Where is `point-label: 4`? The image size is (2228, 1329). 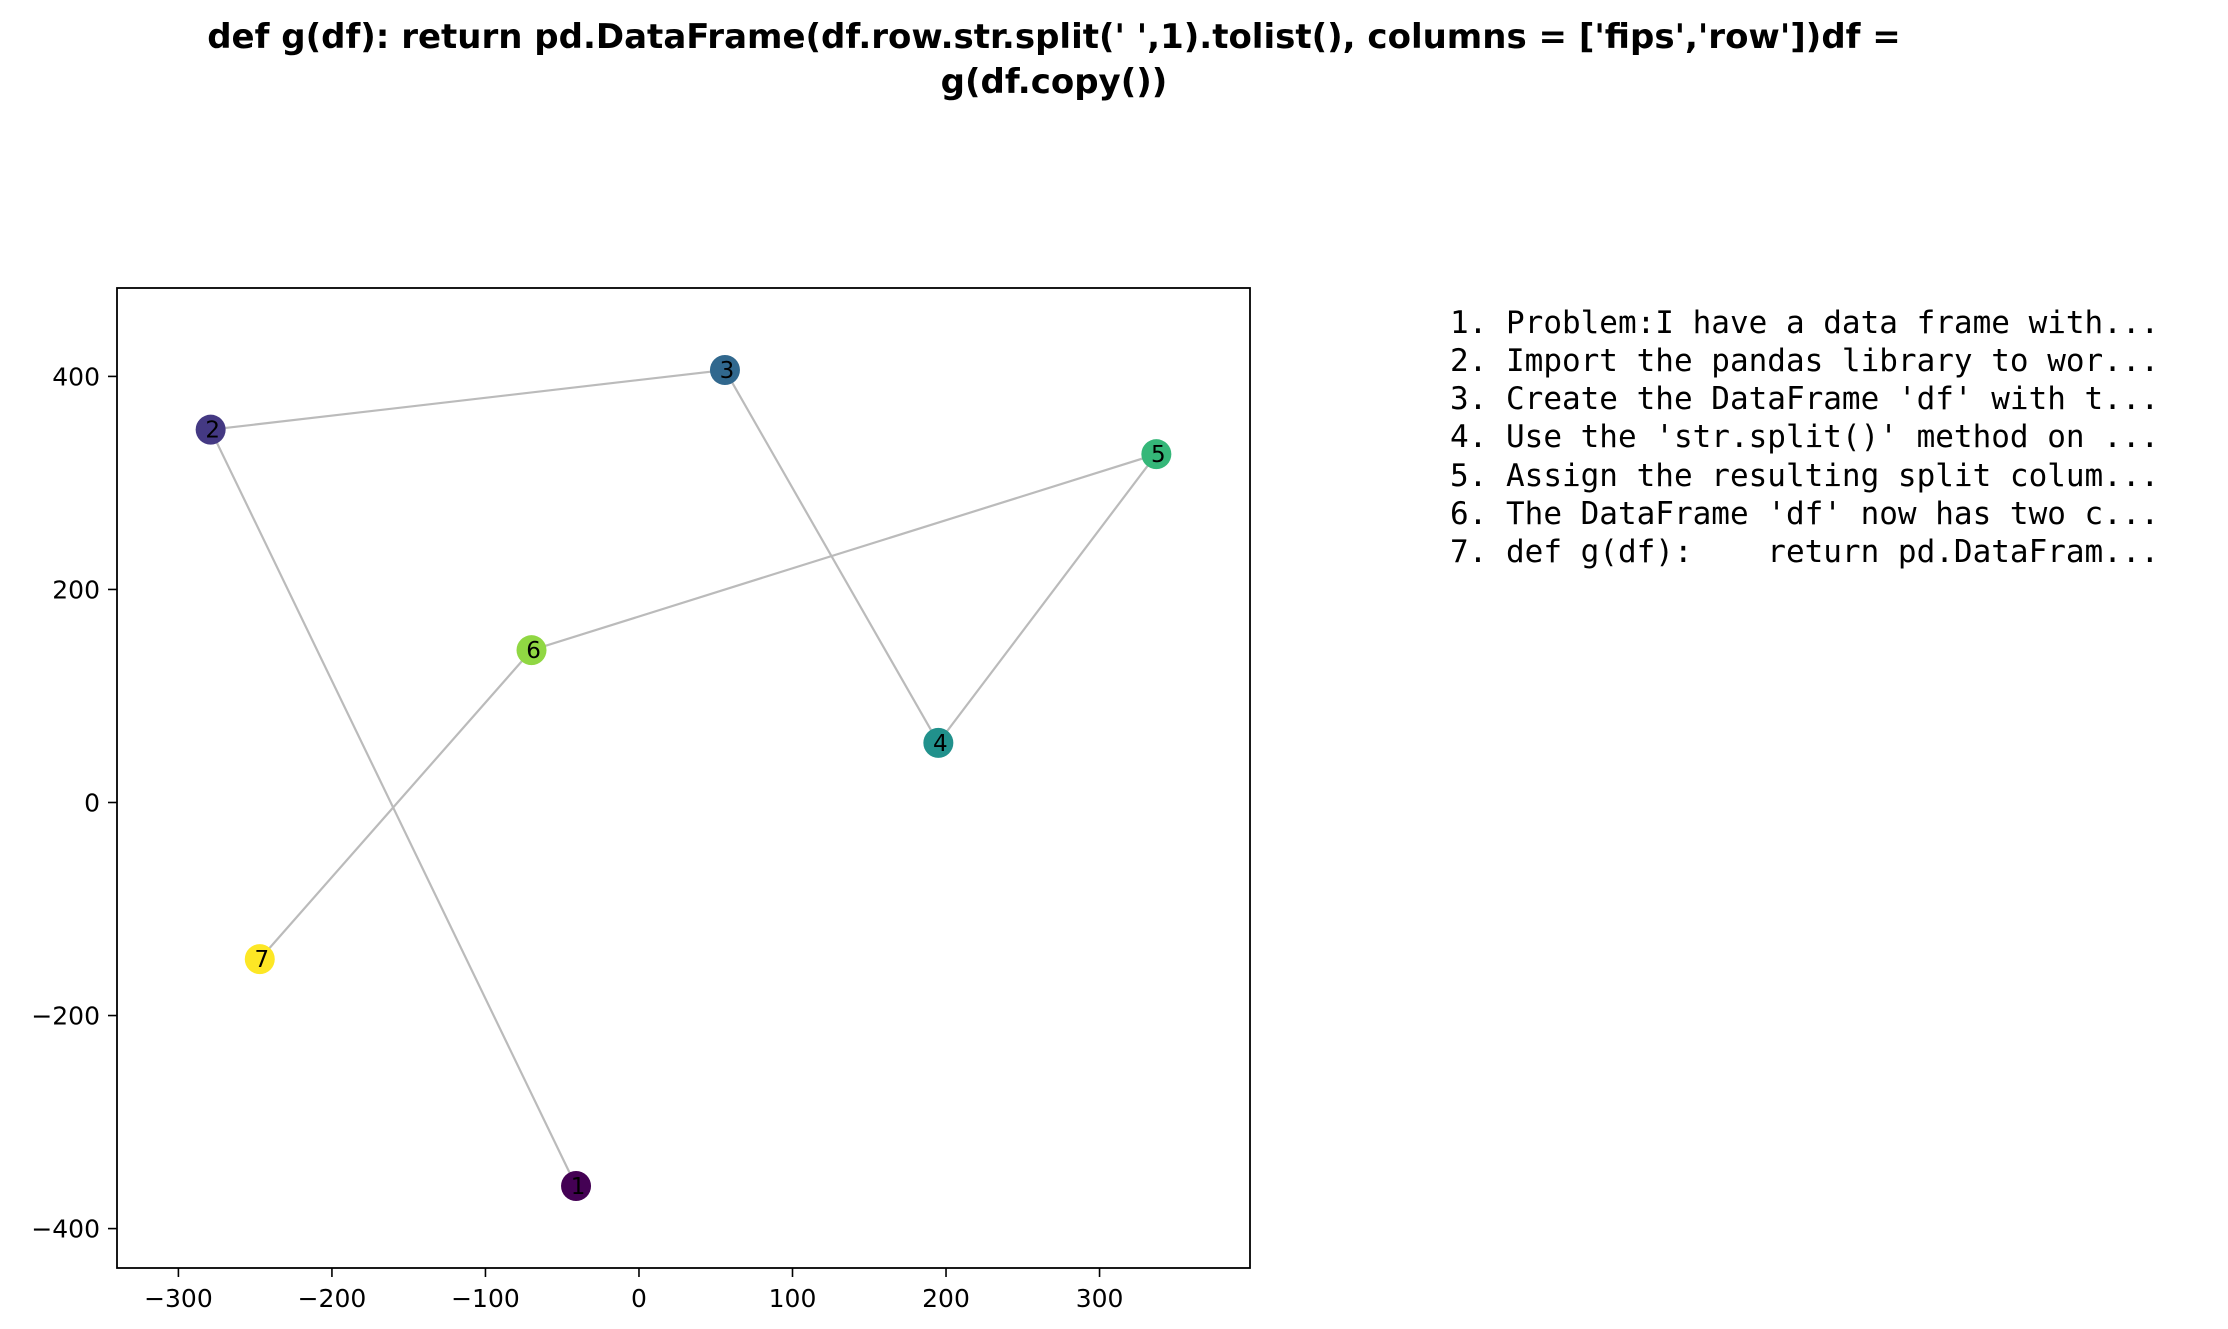 point-label: 4 is located at coordinates (940, 744).